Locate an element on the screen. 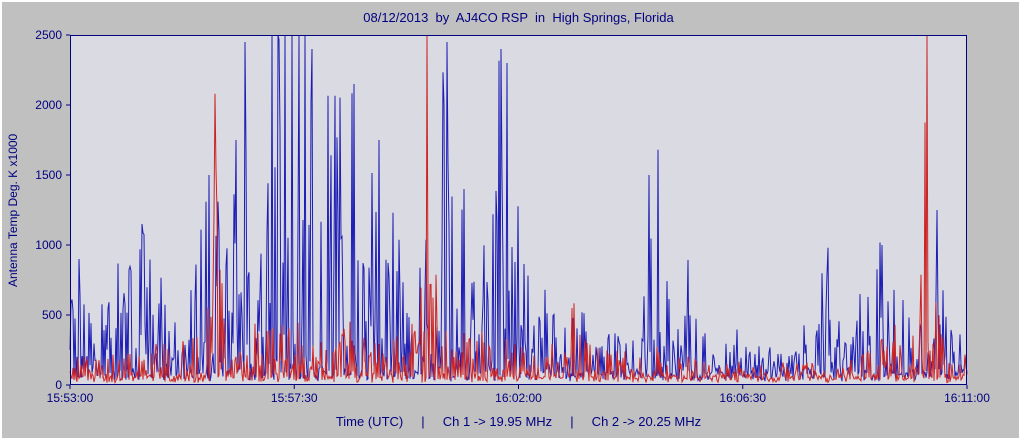  y-tick-label: 1500 is located at coordinates (48, 175).